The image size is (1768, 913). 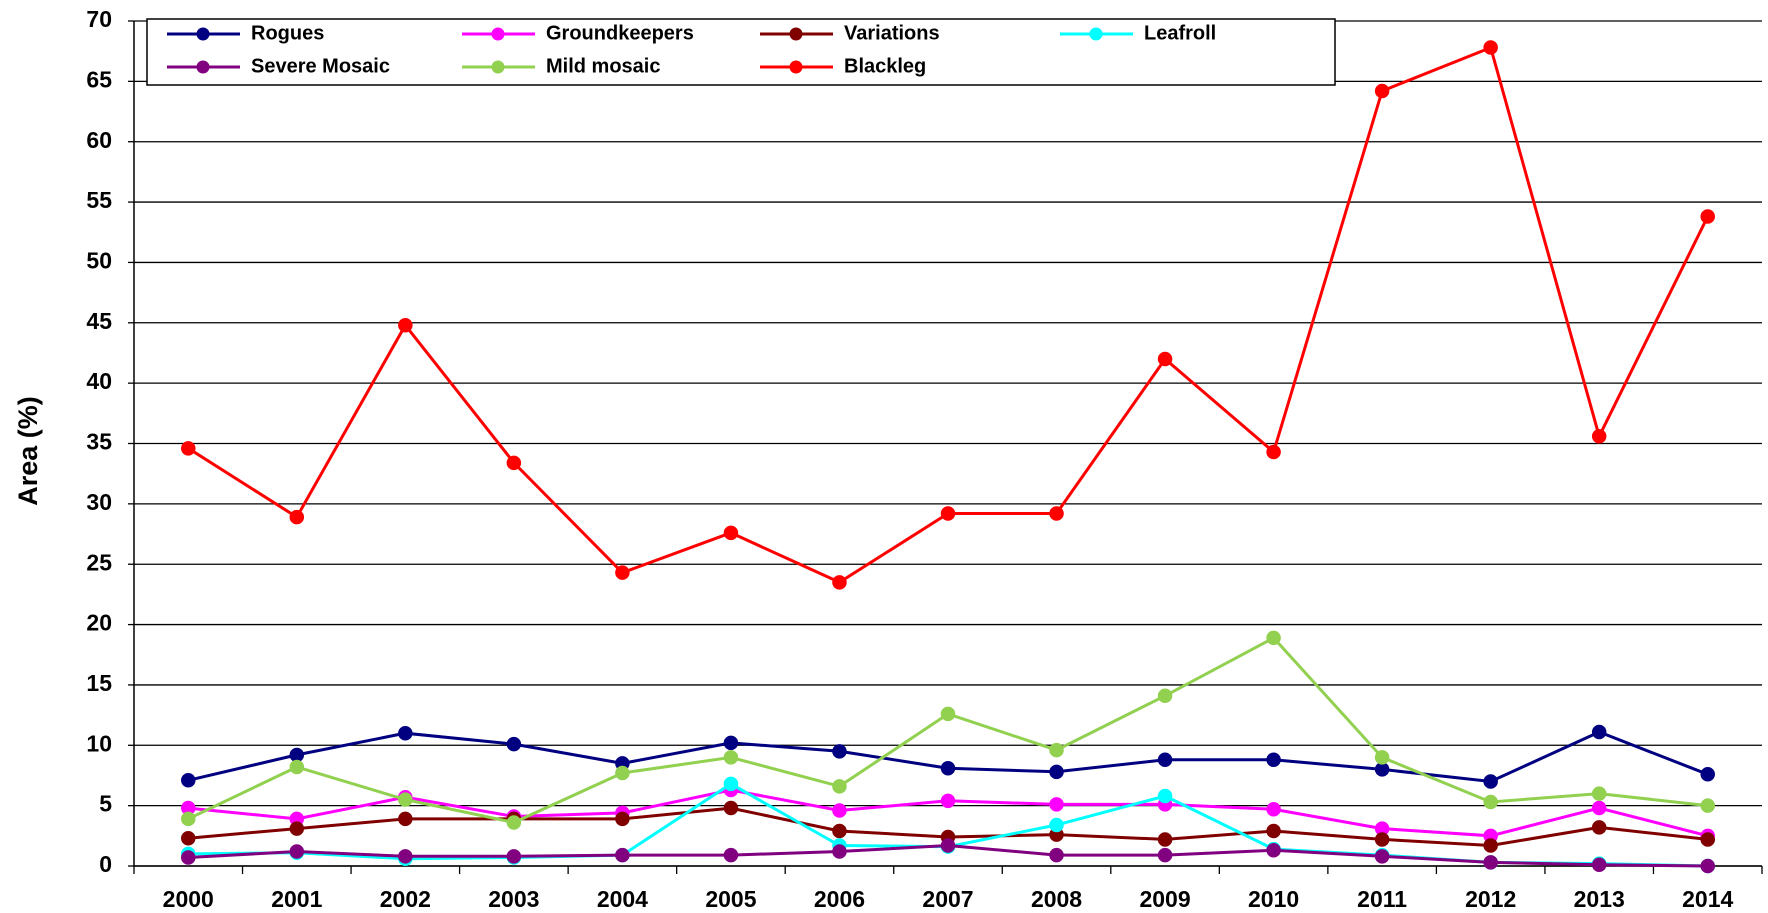 What do you see at coordinates (99, 623) in the screenshot?
I see `y-tick-label: 20` at bounding box center [99, 623].